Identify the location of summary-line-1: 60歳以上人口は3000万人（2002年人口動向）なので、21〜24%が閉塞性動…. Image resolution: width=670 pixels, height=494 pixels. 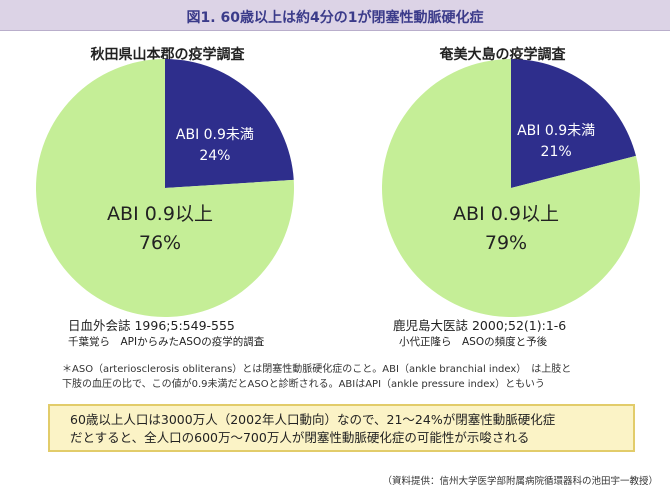
(313, 419).